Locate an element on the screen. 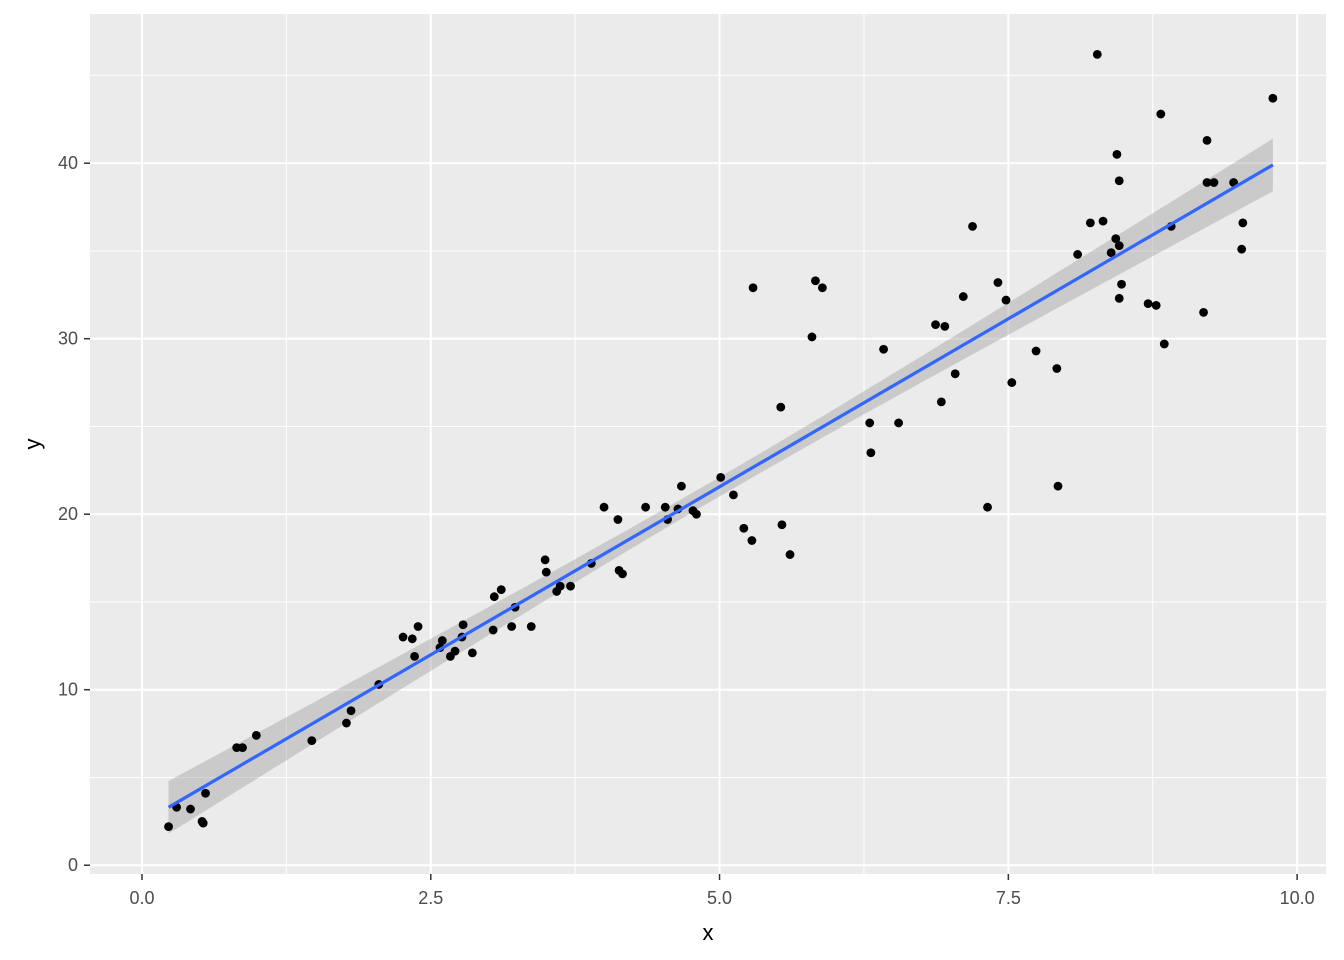  y-tick-label: 0 is located at coordinates (73, 865).